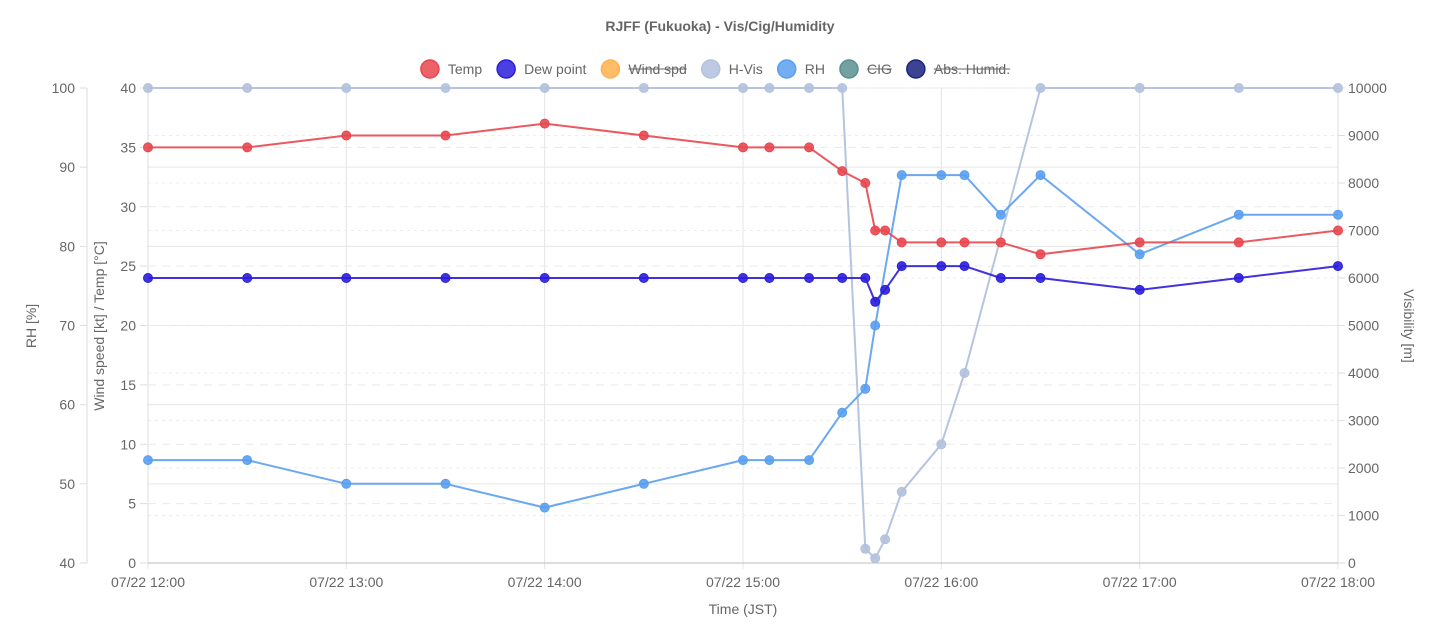 This screenshot has height=629, width=1440. Describe the element at coordinates (541, 69) in the screenshot. I see `legend-item-dew-point: Dew point` at that location.